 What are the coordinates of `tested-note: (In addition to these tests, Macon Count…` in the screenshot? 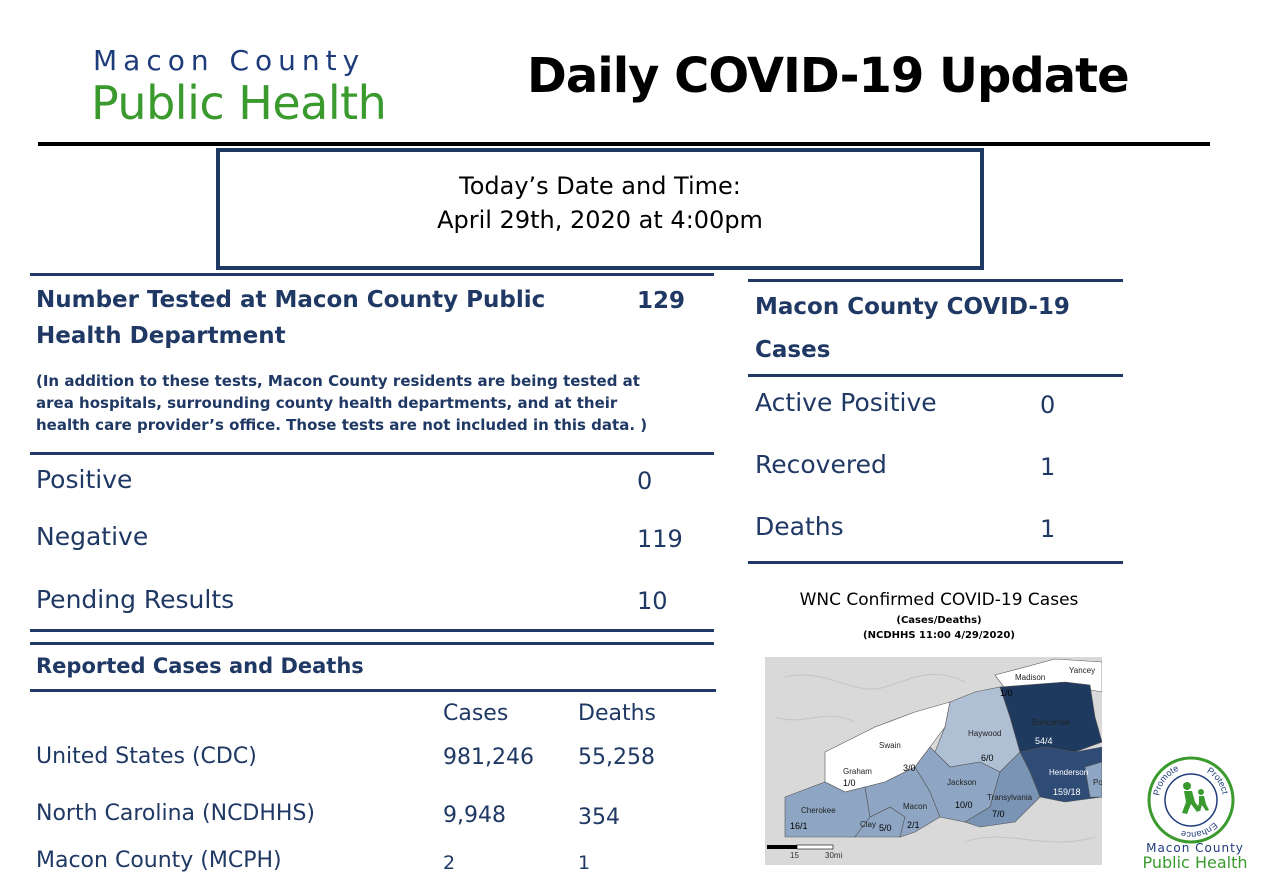 It's located at (356, 403).